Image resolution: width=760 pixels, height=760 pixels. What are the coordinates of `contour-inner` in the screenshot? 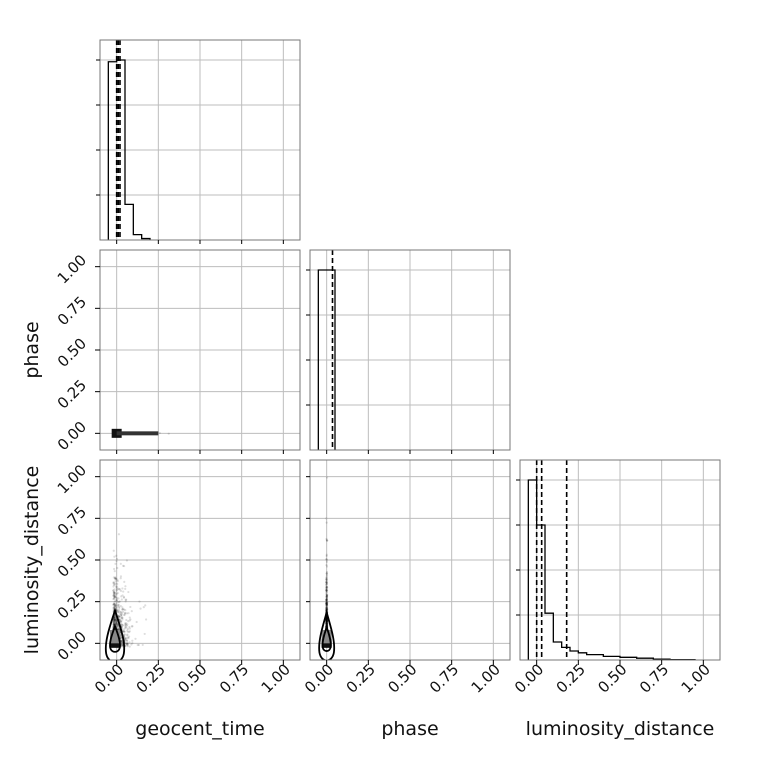 It's located at (115, 638).